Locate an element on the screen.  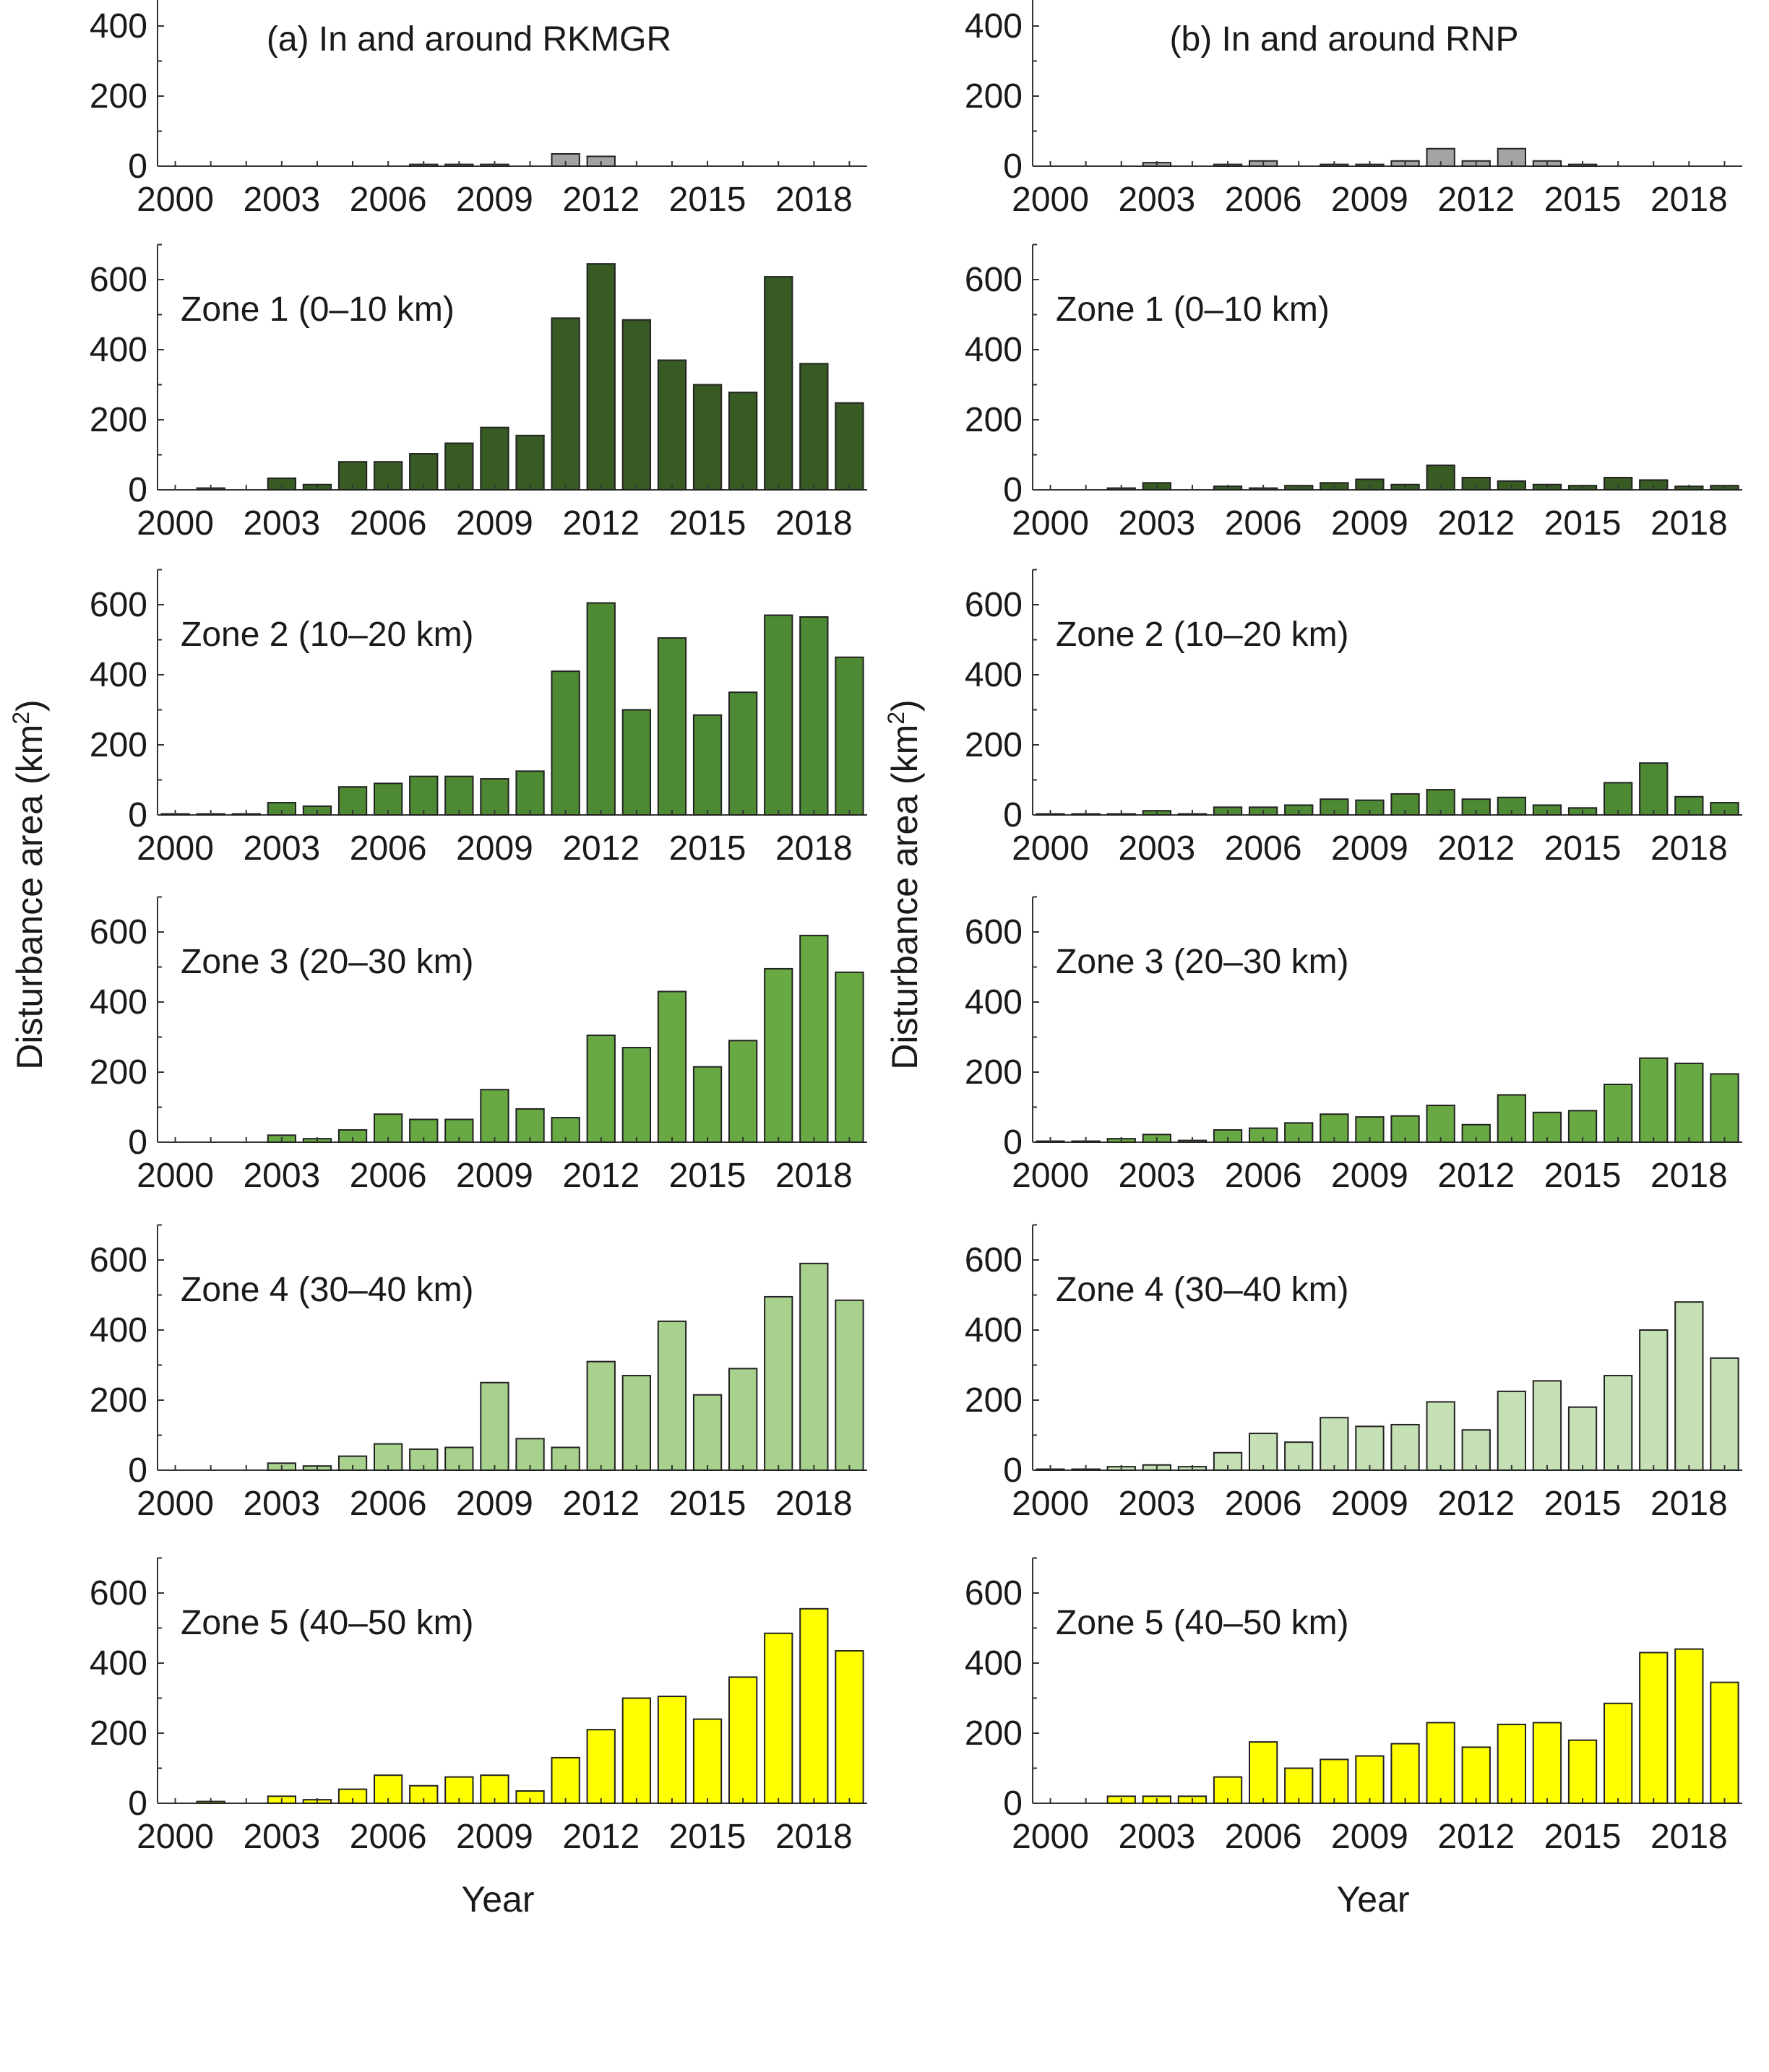
bar-2006 is located at coordinates (1264, 1452).